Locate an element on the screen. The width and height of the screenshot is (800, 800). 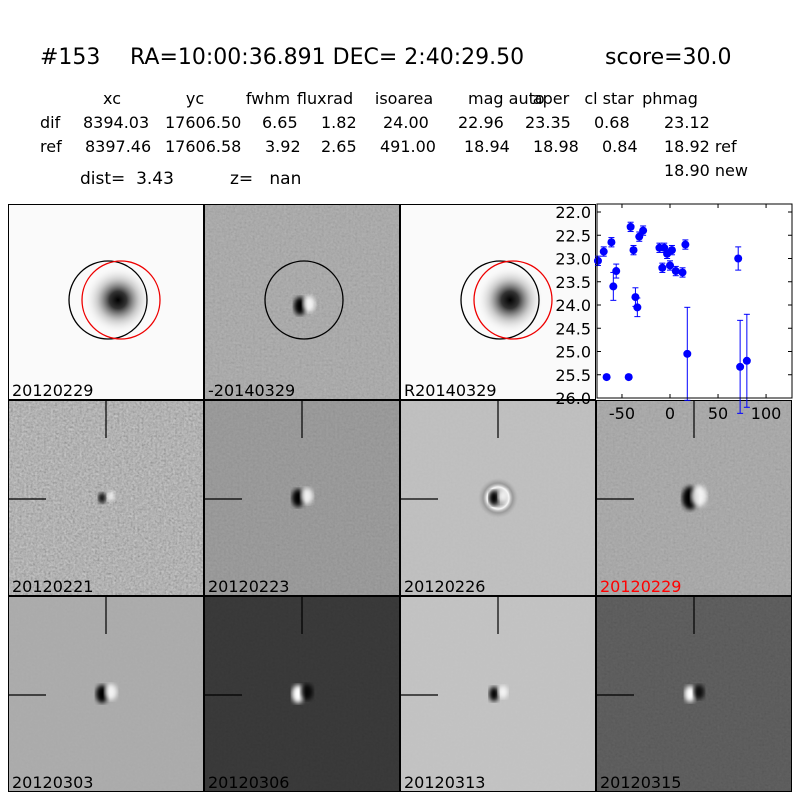
y-tick-label: 22.5 is located at coordinates (573, 235).